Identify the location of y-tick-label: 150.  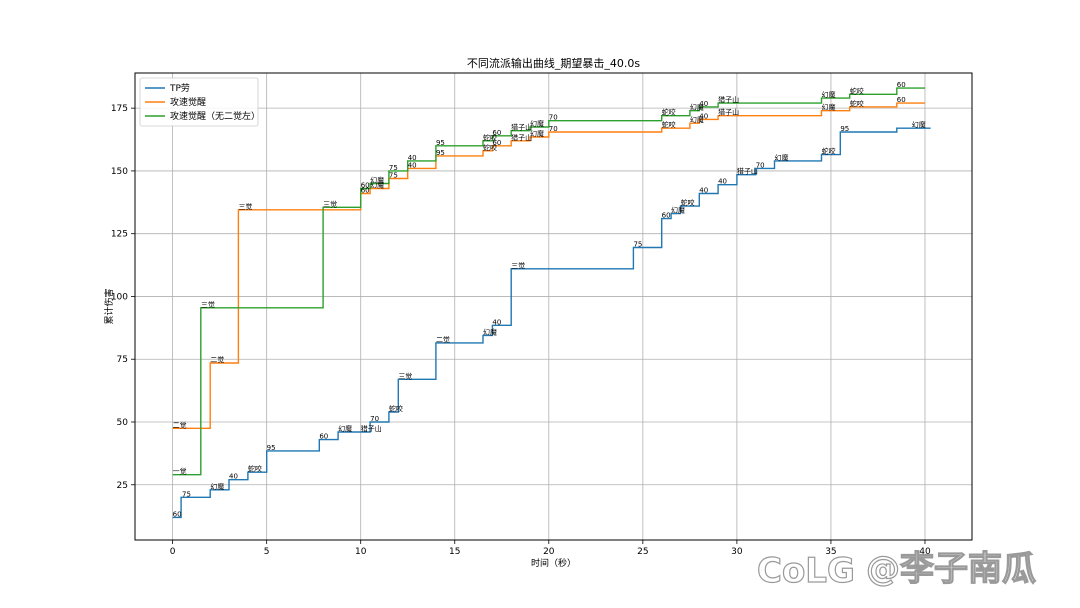
(119, 172).